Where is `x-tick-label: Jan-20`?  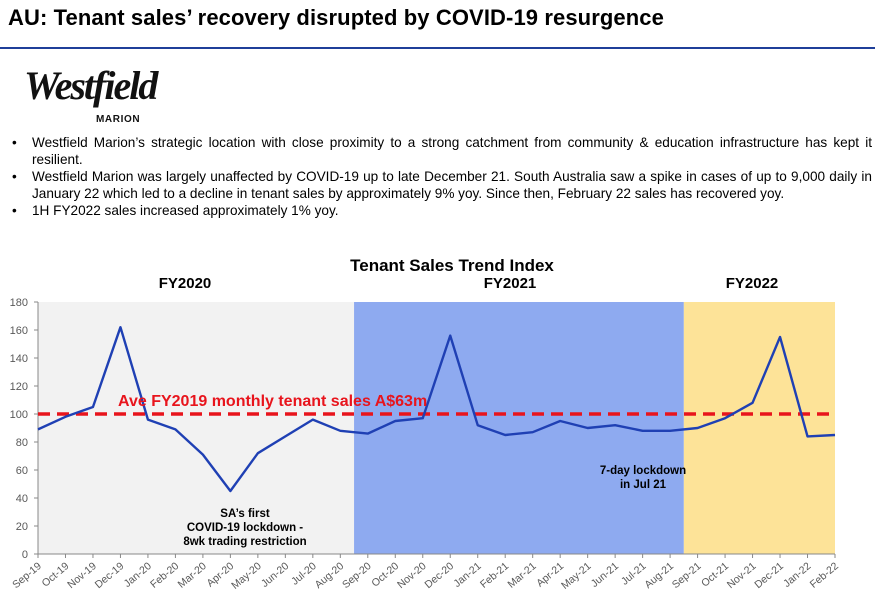
x-tick-label: Jan-20 is located at coordinates (138, 575).